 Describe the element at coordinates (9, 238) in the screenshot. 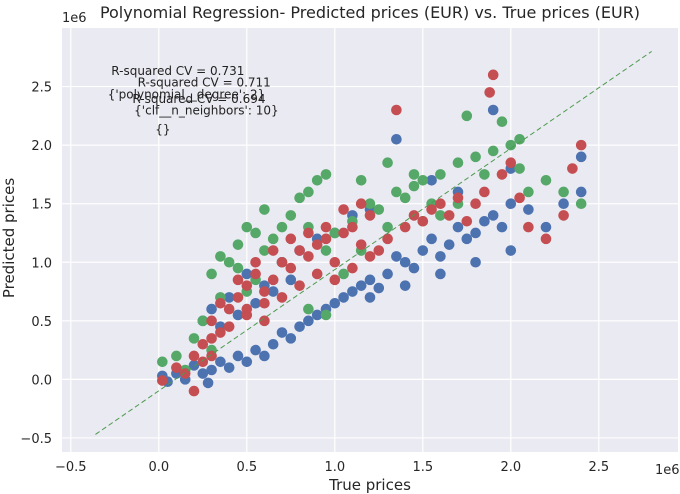

I see `y-axis-label: Predicted prices` at that location.